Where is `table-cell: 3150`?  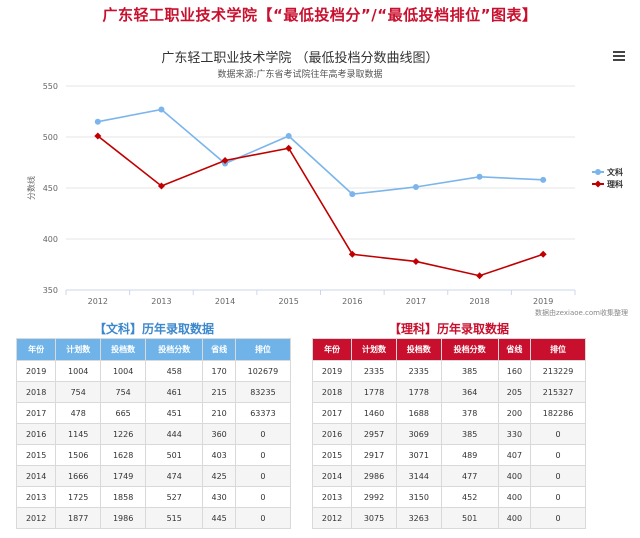
table-cell: 3150 is located at coordinates (418, 497).